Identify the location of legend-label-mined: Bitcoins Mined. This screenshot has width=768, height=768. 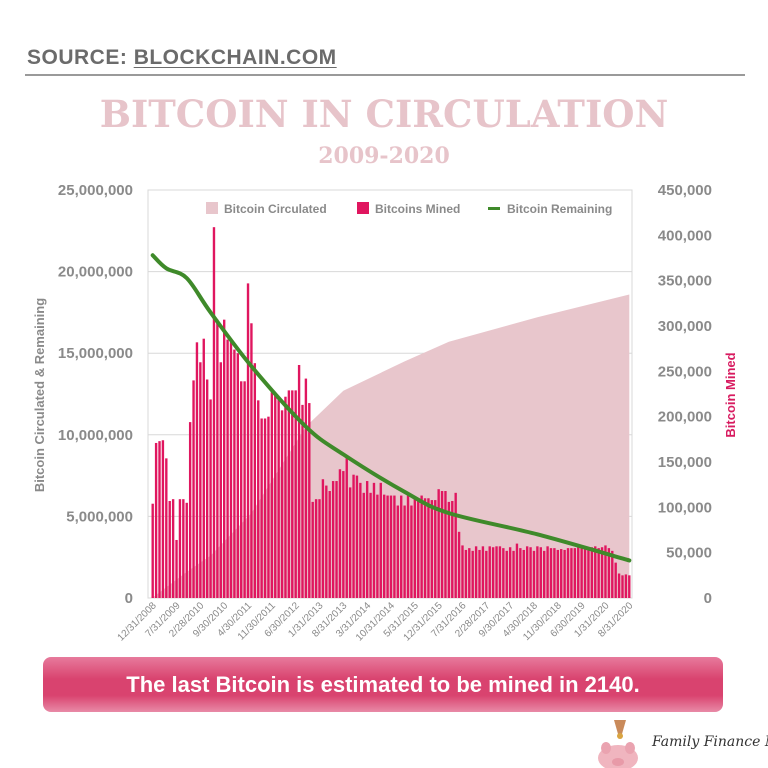
(417, 209).